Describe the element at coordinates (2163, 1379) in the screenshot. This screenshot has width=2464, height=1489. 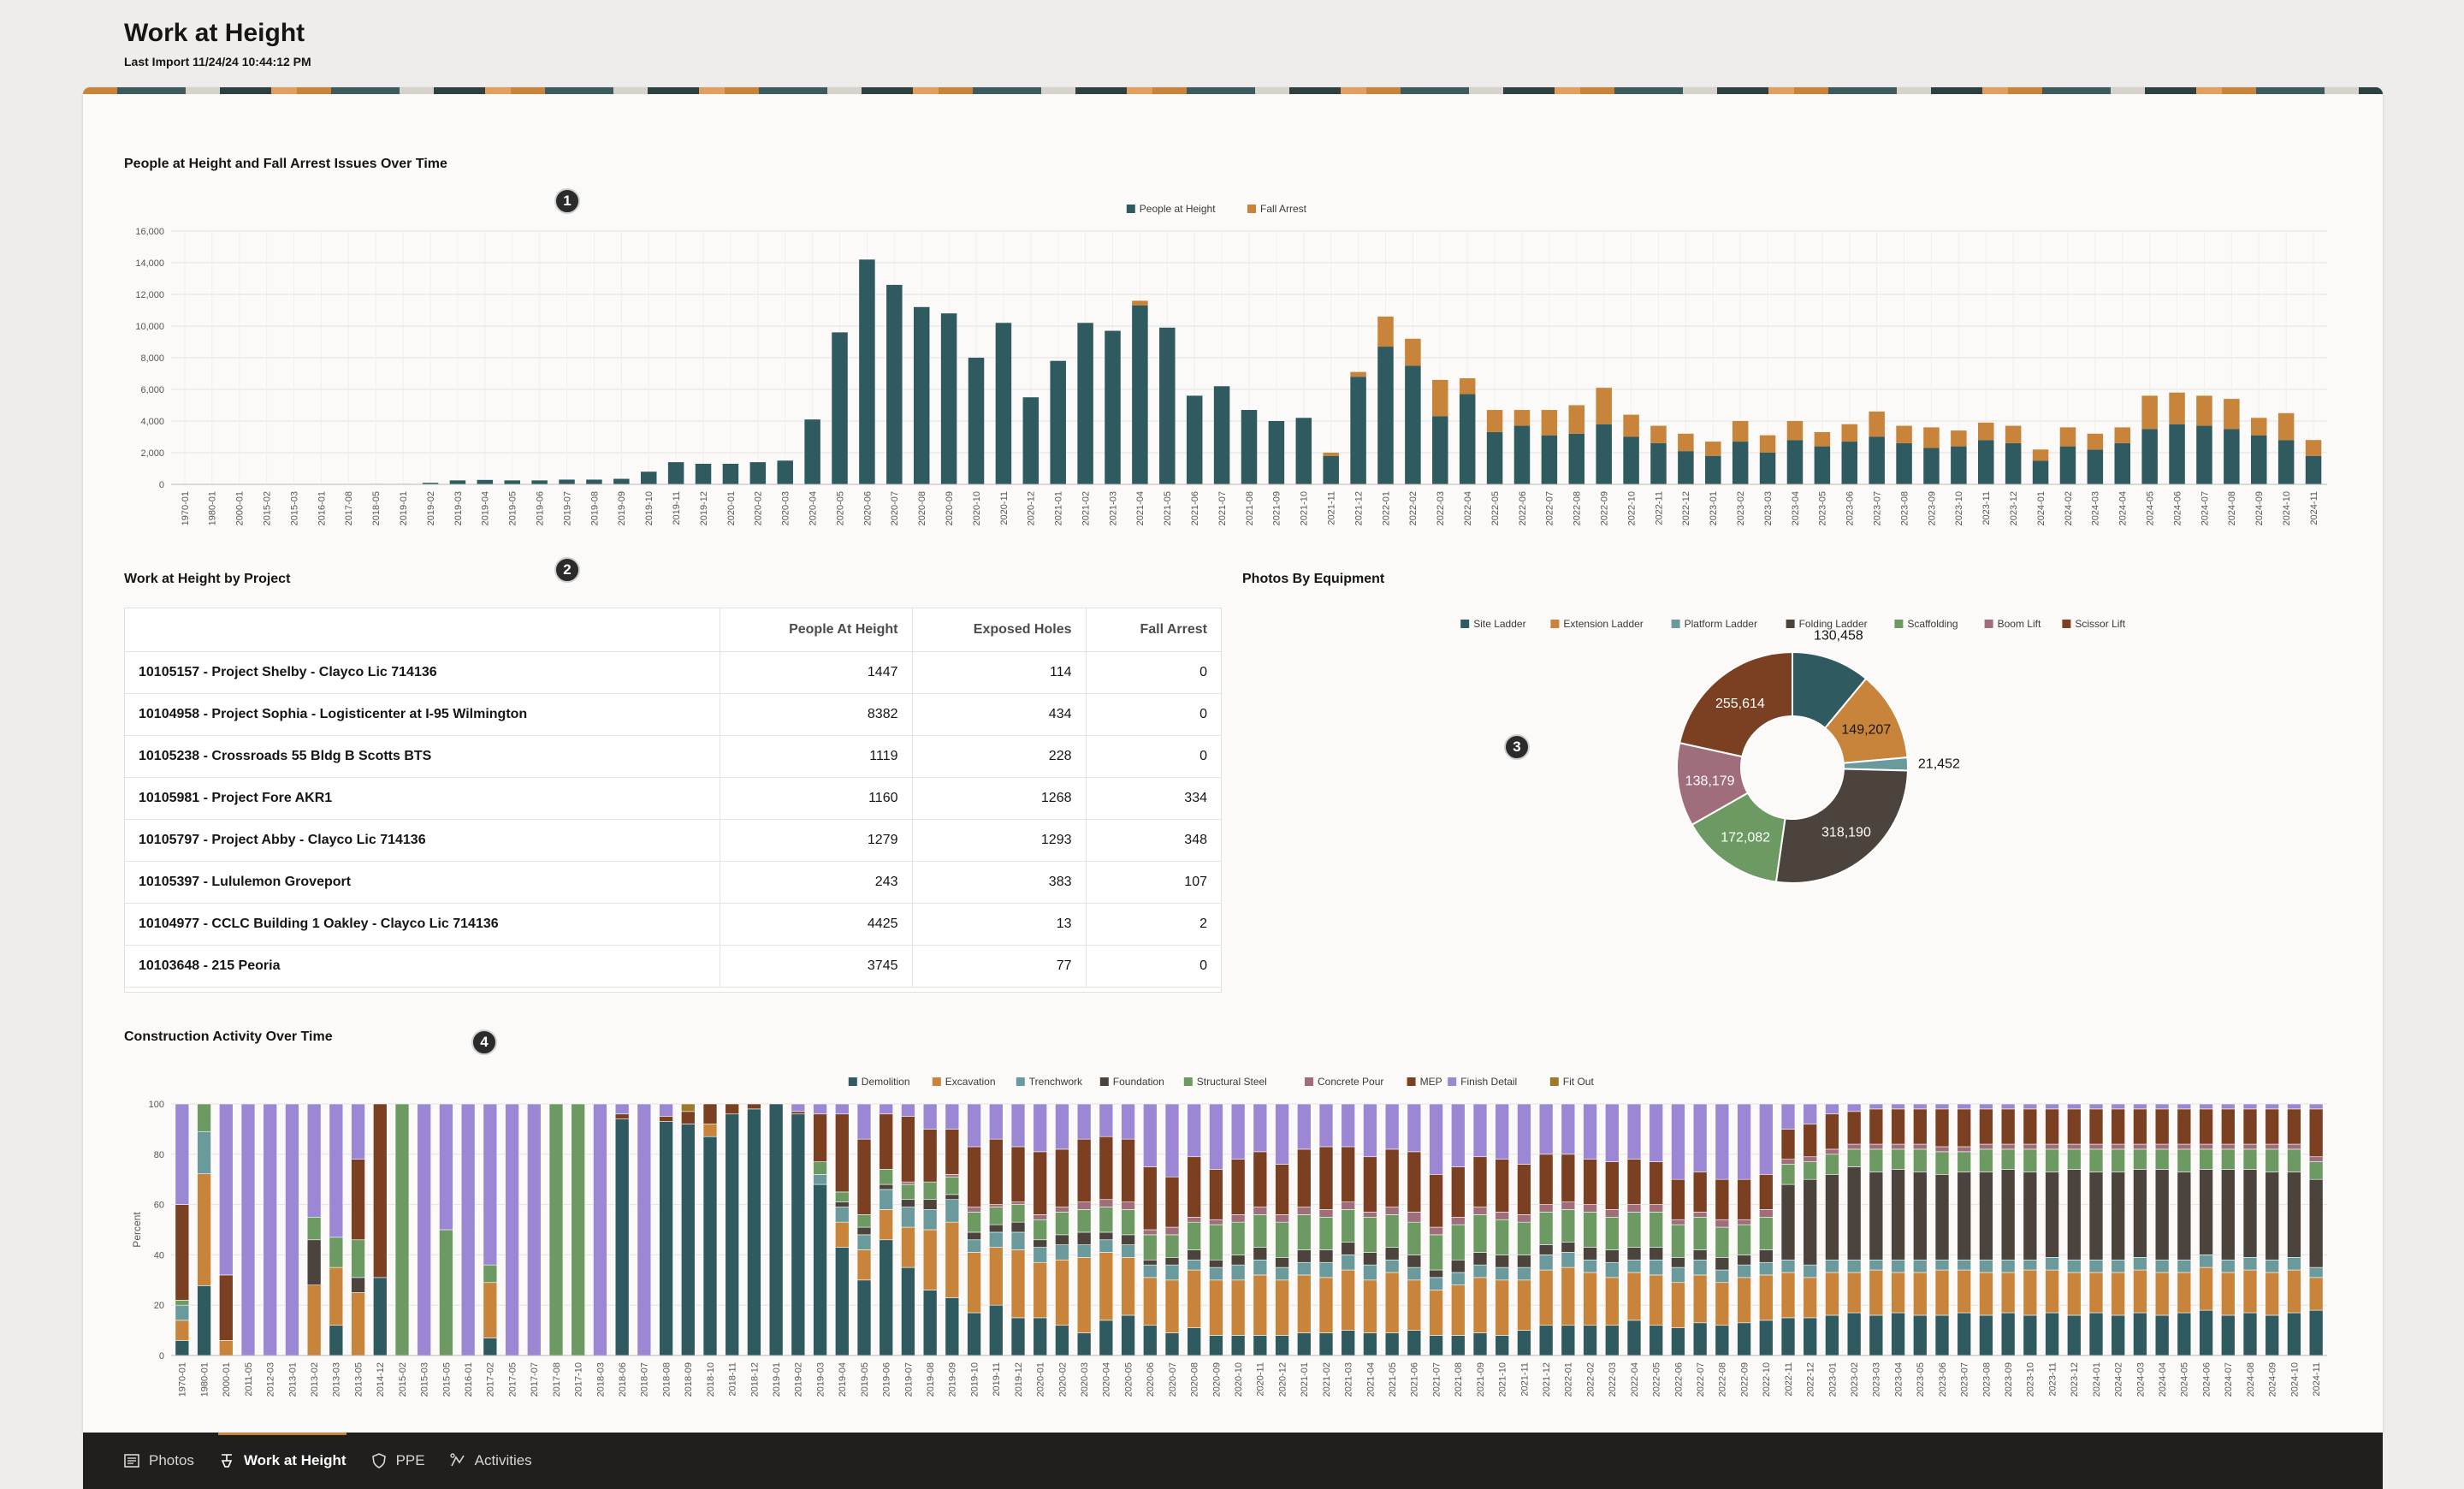
I see `chart3-x-tick-label: 2024-04` at that location.